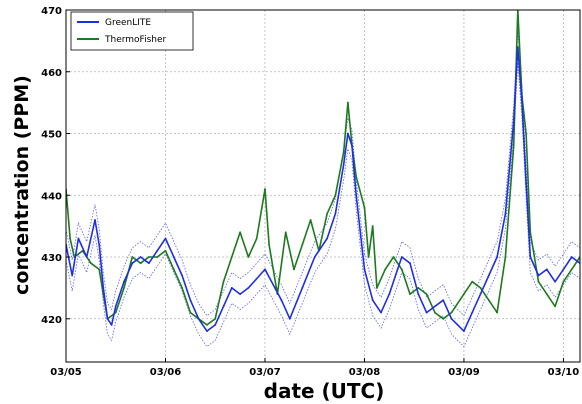 Image resolution: width=582 pixels, height=404 pixels. I want to click on y-tick-label: 460, so click(51, 73).